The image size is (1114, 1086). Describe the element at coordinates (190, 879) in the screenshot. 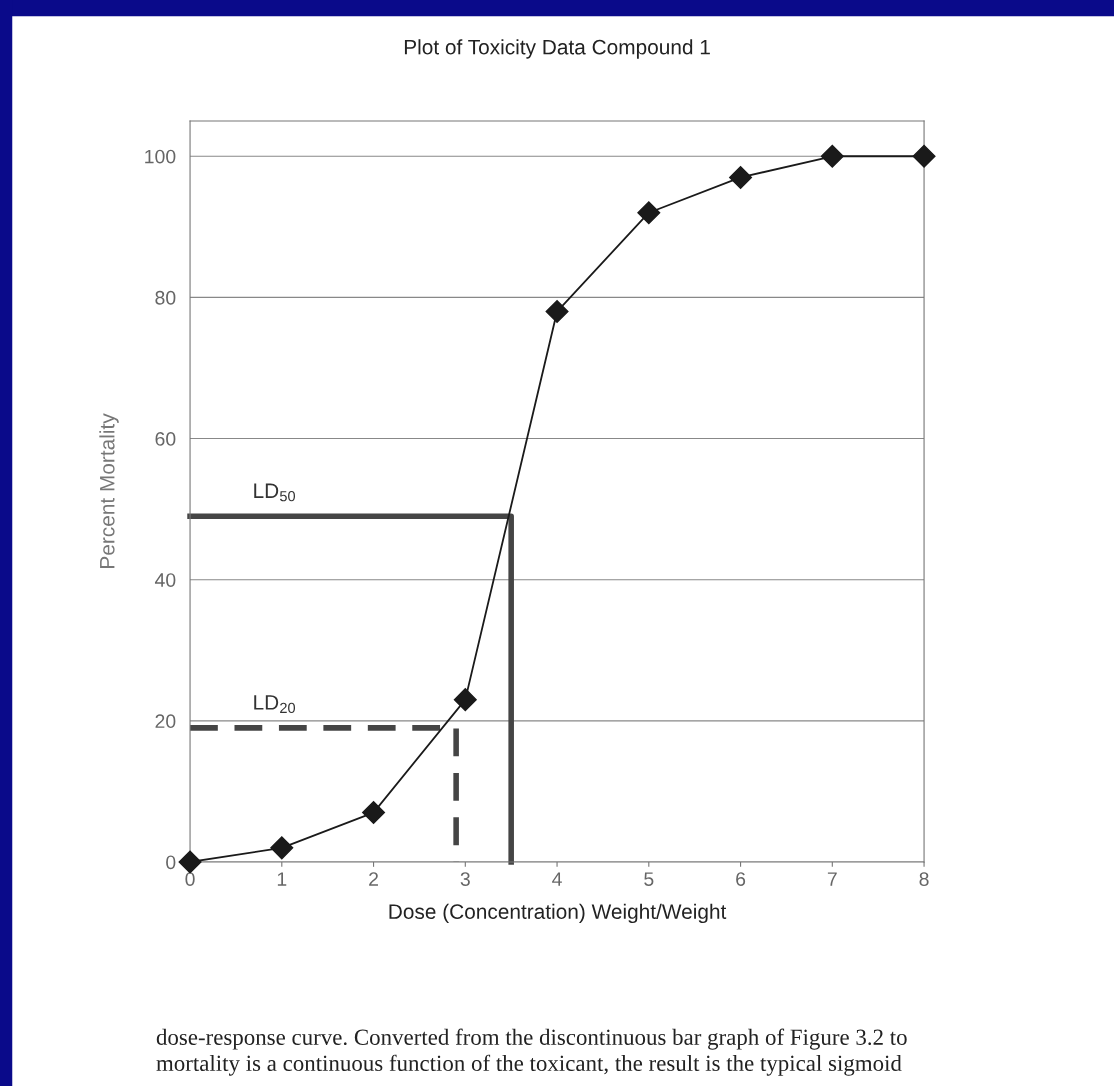

I see `x-tick-label: 0` at that location.